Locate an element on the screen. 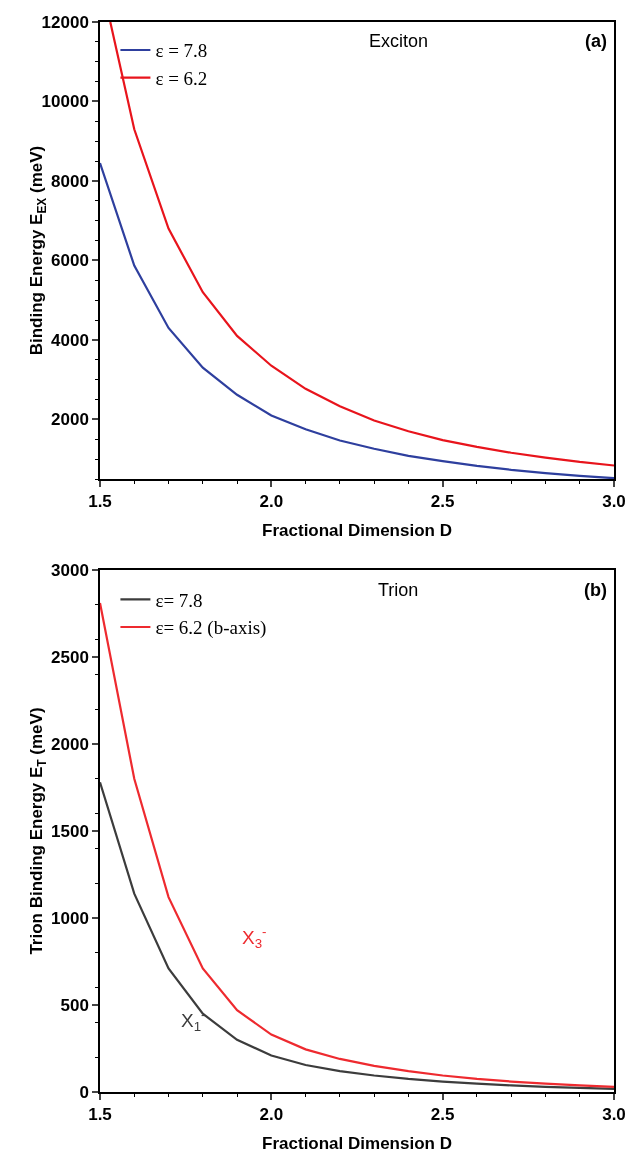  legend-label: ε = 6.2 is located at coordinates (181, 79).